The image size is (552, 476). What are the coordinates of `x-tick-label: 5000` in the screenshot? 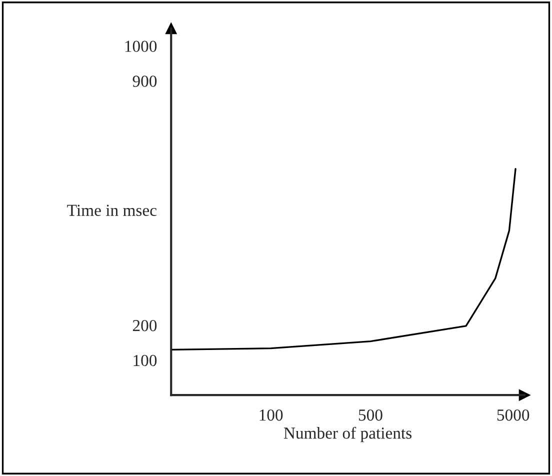 It's located at (513, 415).